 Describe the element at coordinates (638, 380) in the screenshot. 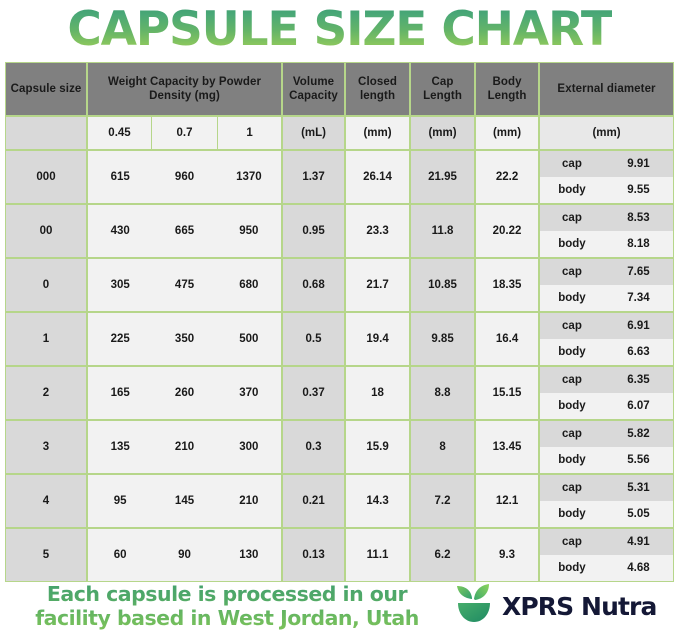

I see `ext-cap-value: 6.35` at that location.